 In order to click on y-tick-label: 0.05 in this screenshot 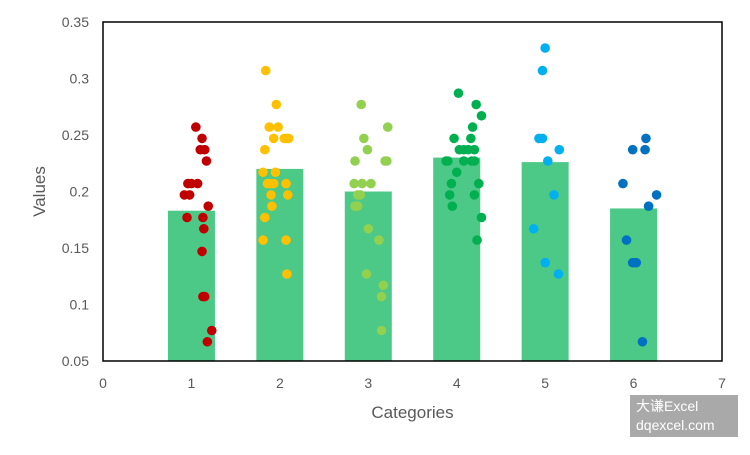, I will do `click(75, 361)`.